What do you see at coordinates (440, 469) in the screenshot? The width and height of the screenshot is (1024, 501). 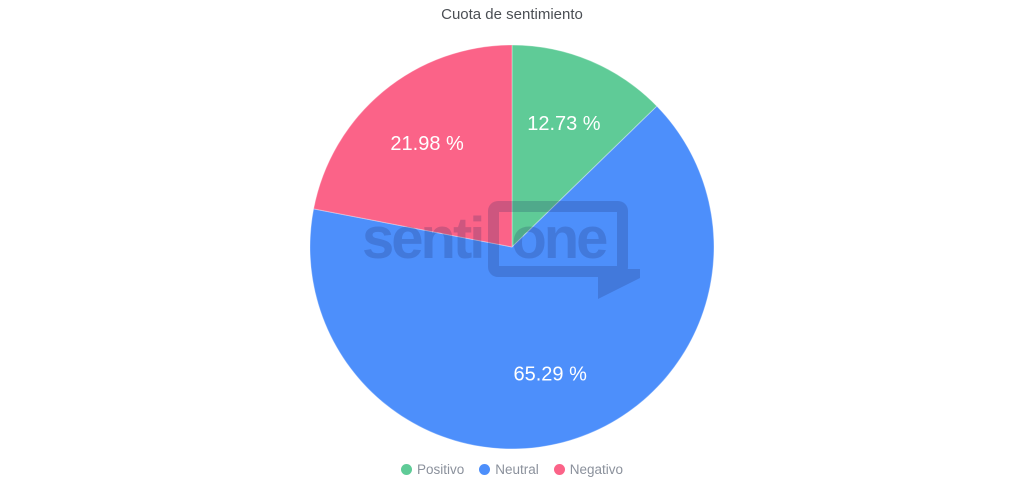 I see `legend-label: Positivo` at bounding box center [440, 469].